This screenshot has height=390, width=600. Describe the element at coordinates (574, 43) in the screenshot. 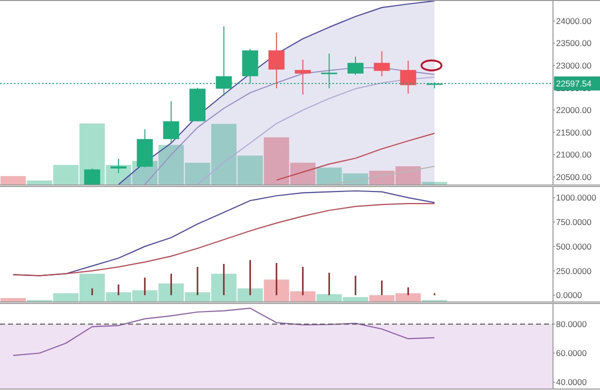

I see `y-tick-label: 23500.00` at that location.